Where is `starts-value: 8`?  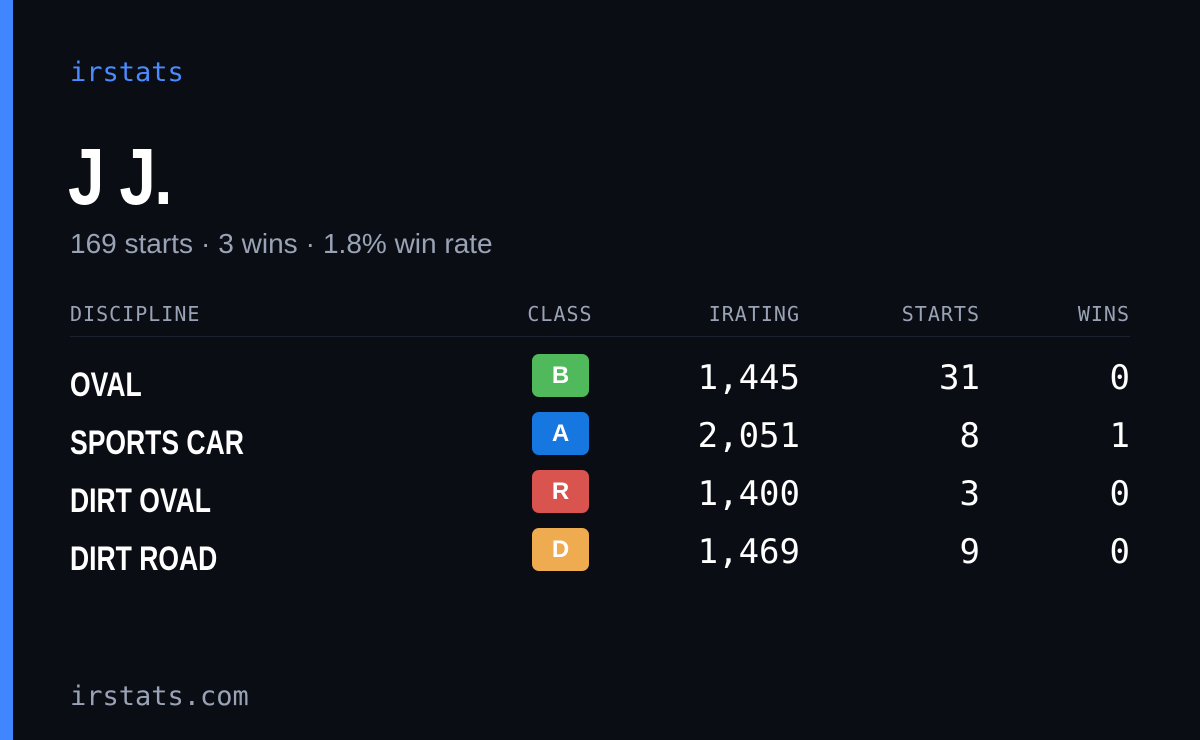 starts-value: 8 is located at coordinates (969, 436).